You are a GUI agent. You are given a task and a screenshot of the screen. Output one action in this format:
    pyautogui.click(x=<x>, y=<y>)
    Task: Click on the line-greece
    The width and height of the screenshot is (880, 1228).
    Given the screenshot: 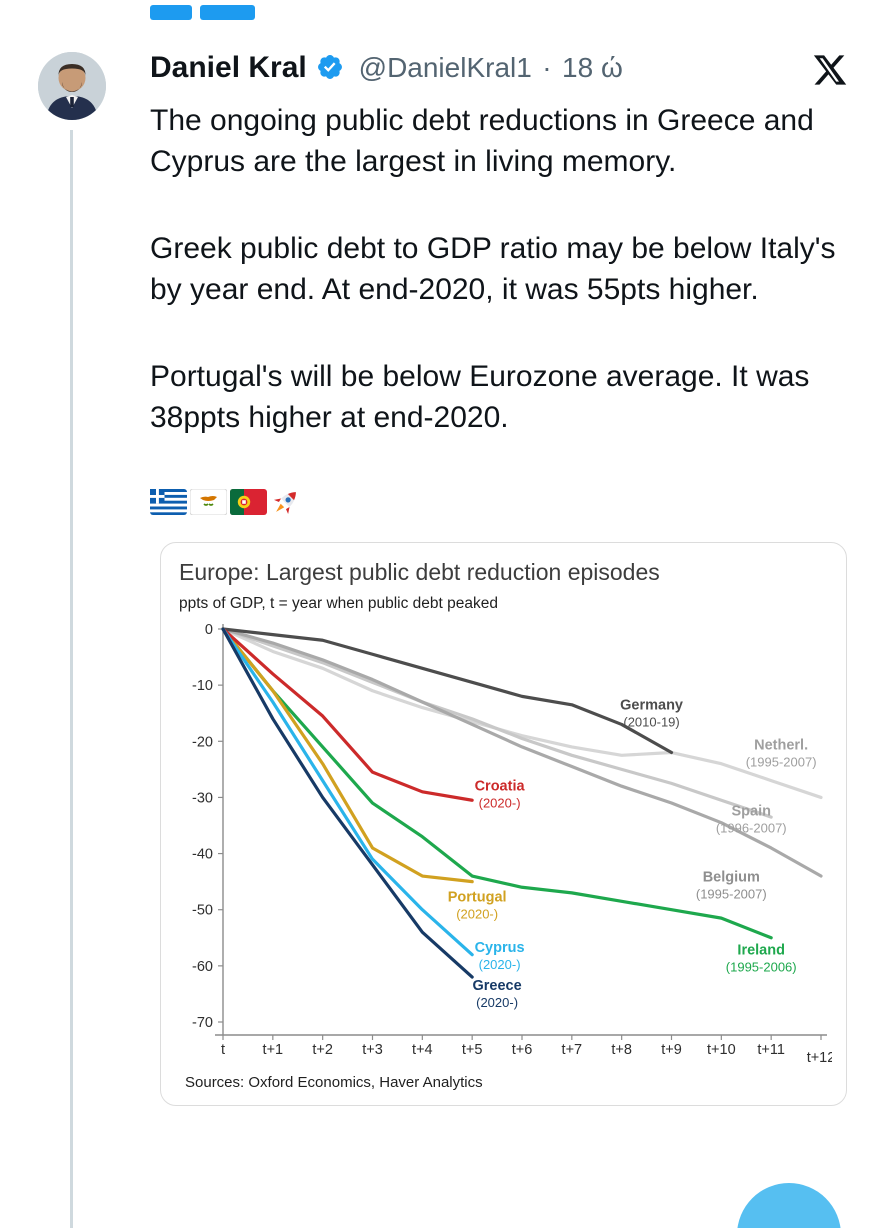 What is the action you would take?
    pyautogui.click(x=347, y=803)
    